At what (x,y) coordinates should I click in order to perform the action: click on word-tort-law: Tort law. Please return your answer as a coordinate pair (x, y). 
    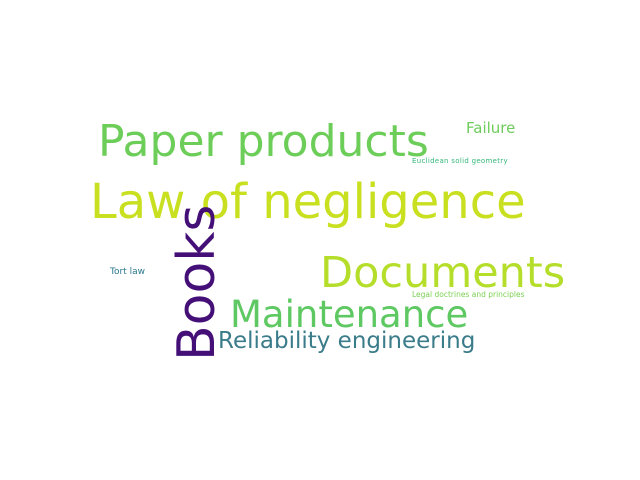
    Looking at the image, I should click on (127, 272).